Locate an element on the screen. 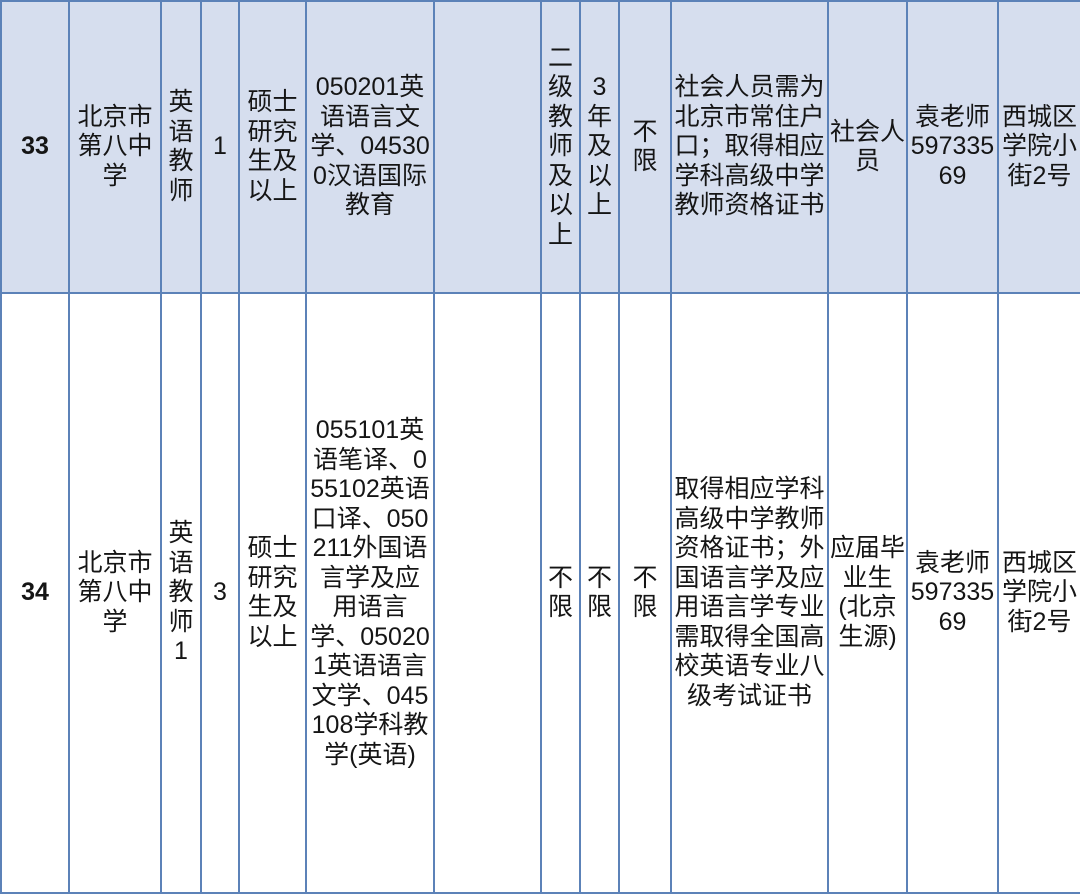 This screenshot has height=894, width=1080. cell-title-text: 不限 is located at coordinates (560, 592).